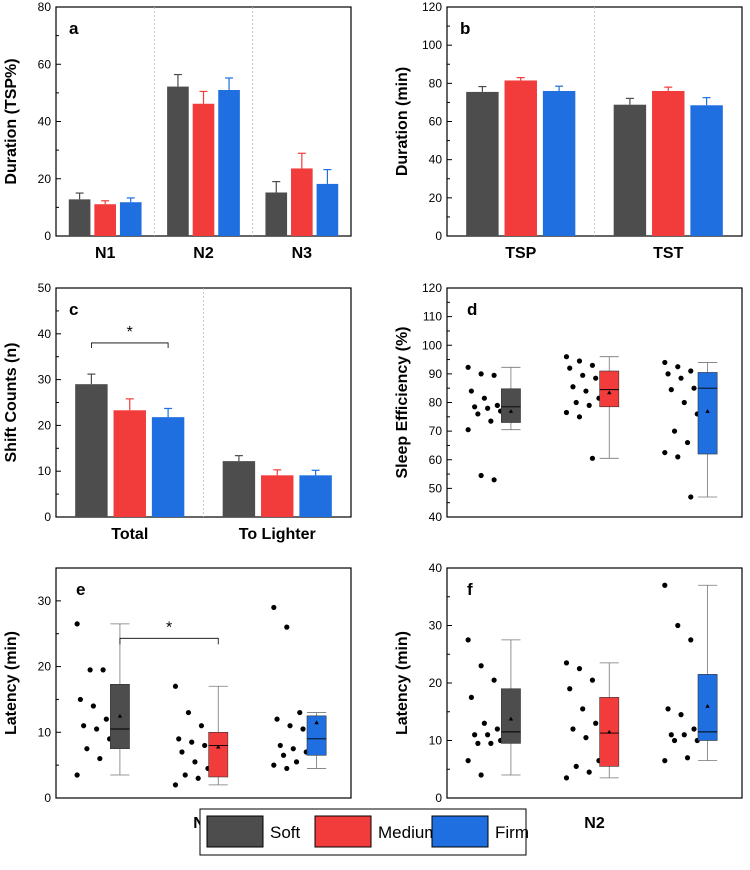 This screenshot has height=870, width=750. Describe the element at coordinates (91, 450) in the screenshot. I see `bar-soft-total` at that location.